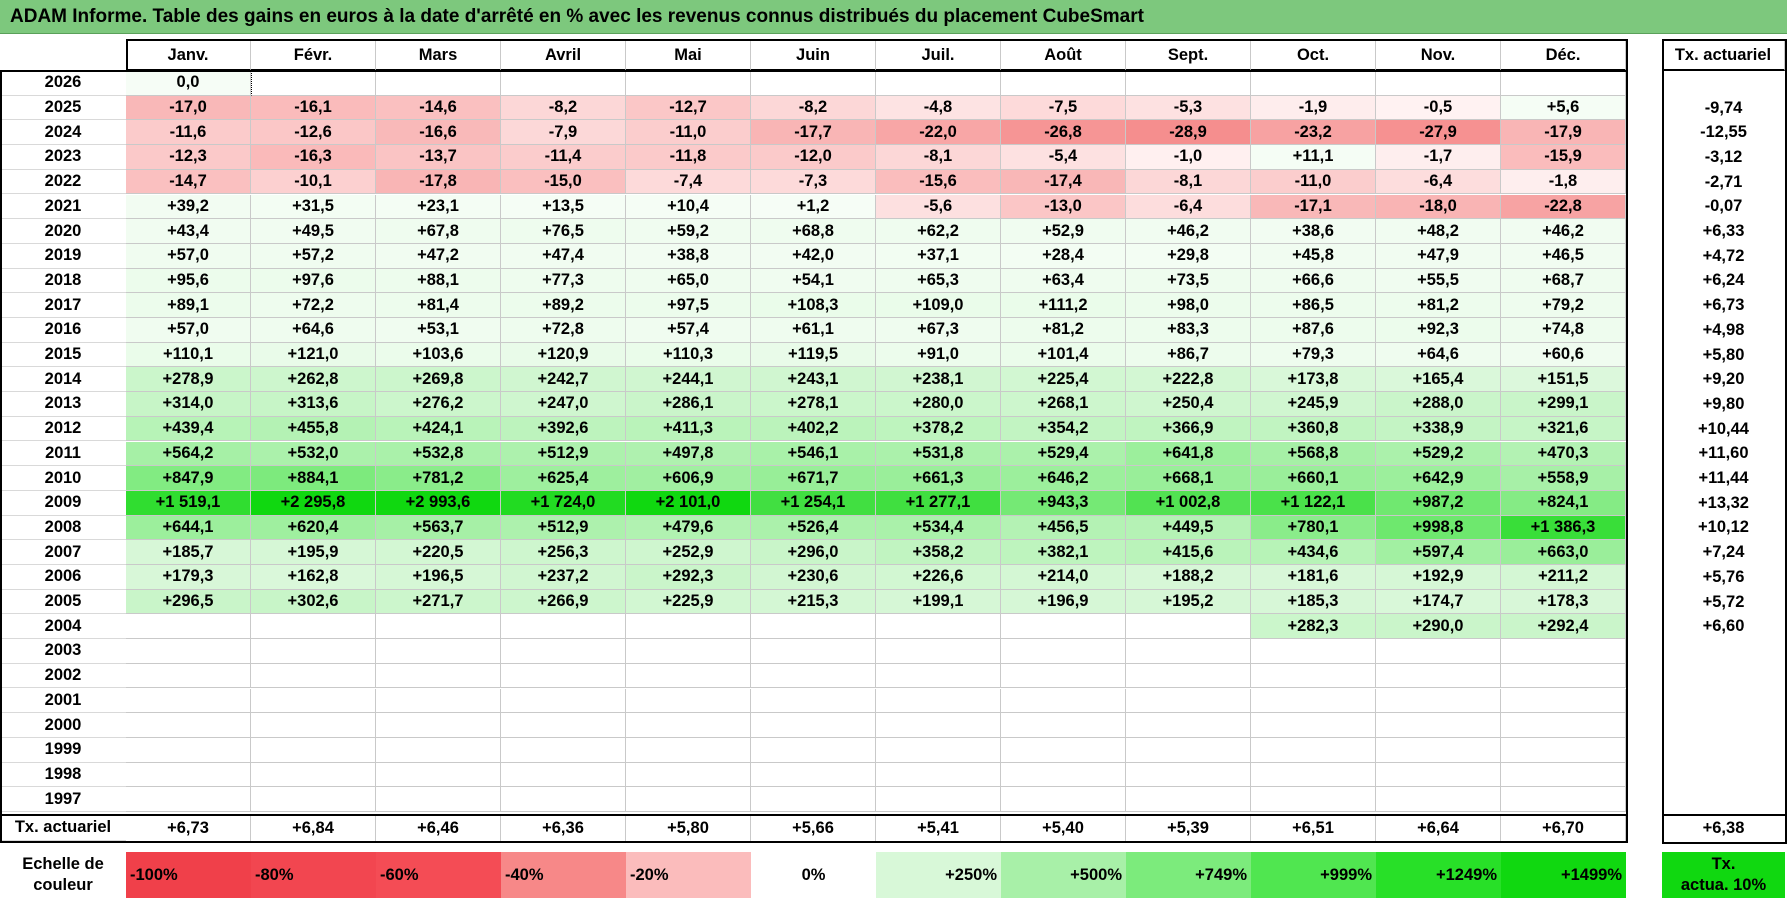  What do you see at coordinates (313, 380) in the screenshot?
I see `value-cell: +262,8` at bounding box center [313, 380].